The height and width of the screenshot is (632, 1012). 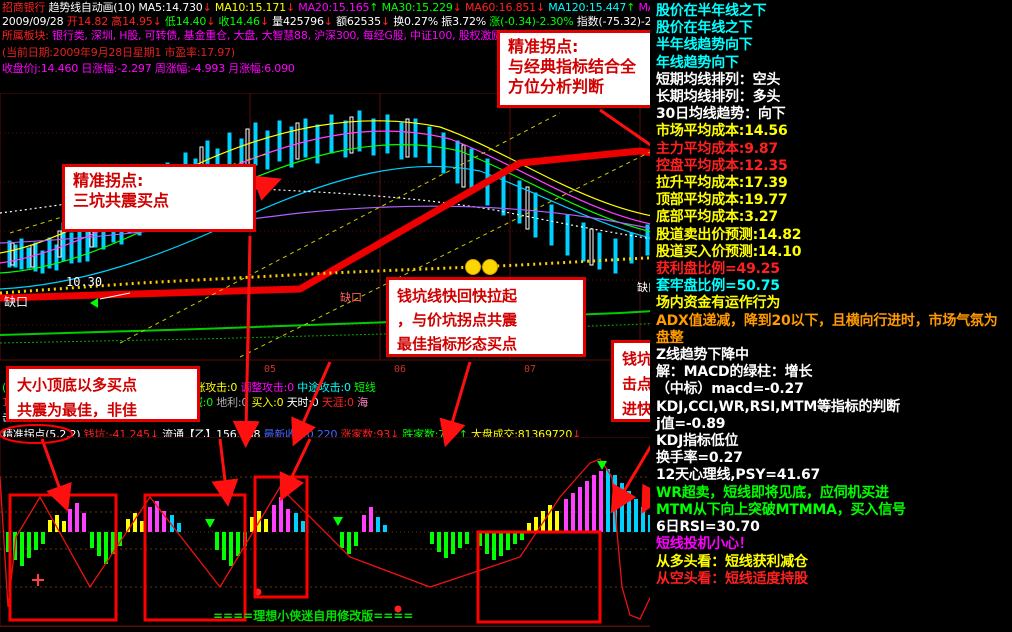 I want to click on ma-value-3: MA30:15.229, so click(x=415, y=7).